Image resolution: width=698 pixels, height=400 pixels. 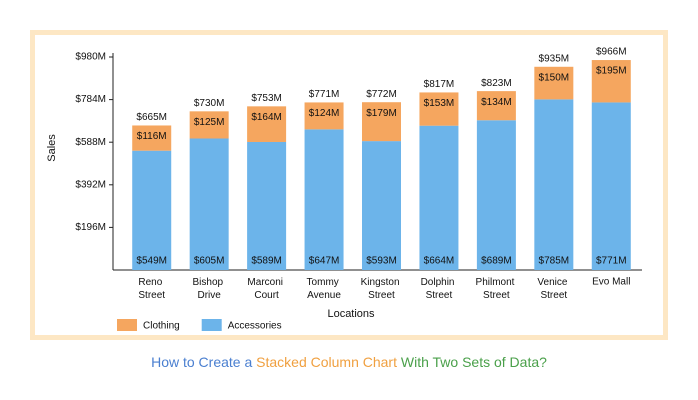 What do you see at coordinates (90, 142) in the screenshot?
I see `y-tick-label: $588M` at bounding box center [90, 142].